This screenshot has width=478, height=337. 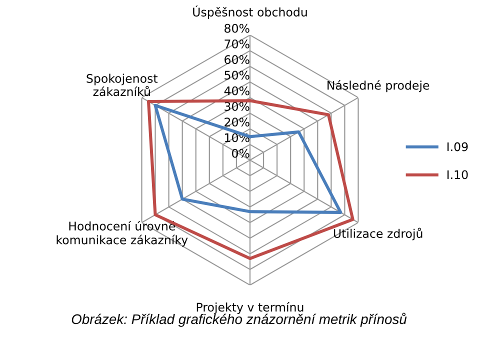 What do you see at coordinates (237, 28) in the screenshot?
I see `y-tick-label: 80%` at bounding box center [237, 28].